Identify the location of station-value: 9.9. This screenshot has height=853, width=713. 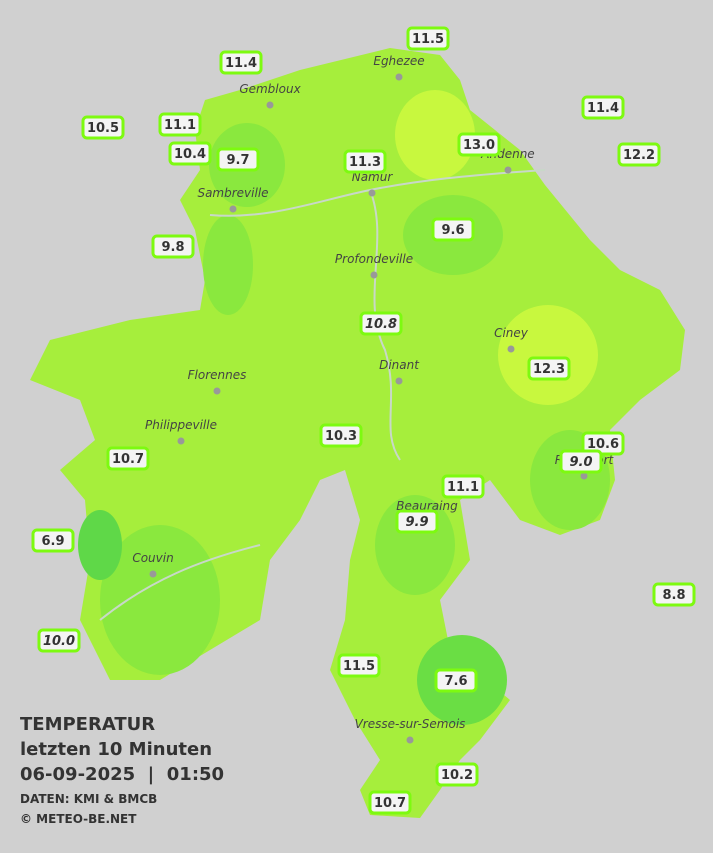
(416, 522).